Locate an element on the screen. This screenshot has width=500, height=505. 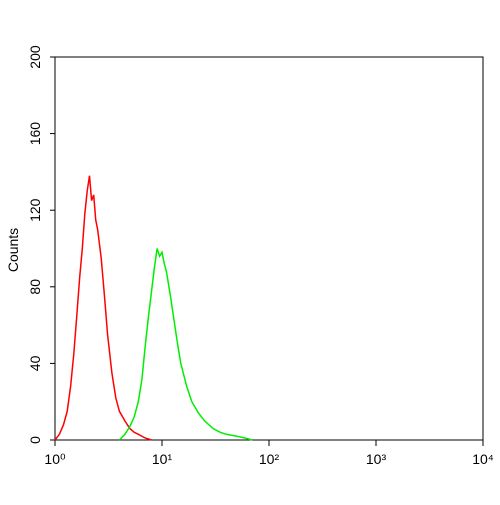
y-axis-label: Counts is located at coordinates (13, 250).